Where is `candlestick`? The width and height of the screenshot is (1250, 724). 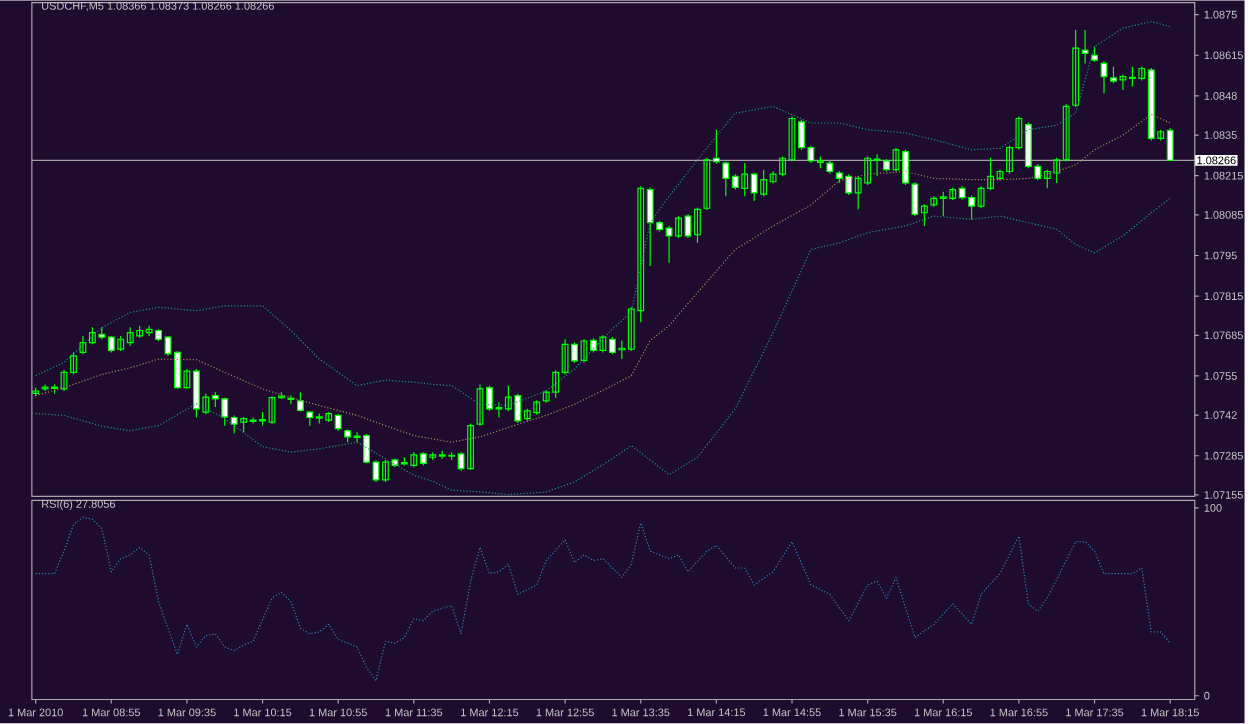 candlestick is located at coordinates (83, 345).